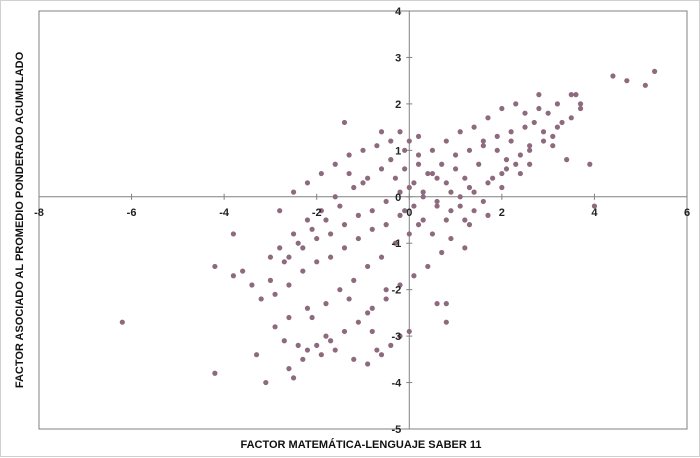 The height and width of the screenshot is (458, 700). I want to click on x-tick-label: 6, so click(687, 213).